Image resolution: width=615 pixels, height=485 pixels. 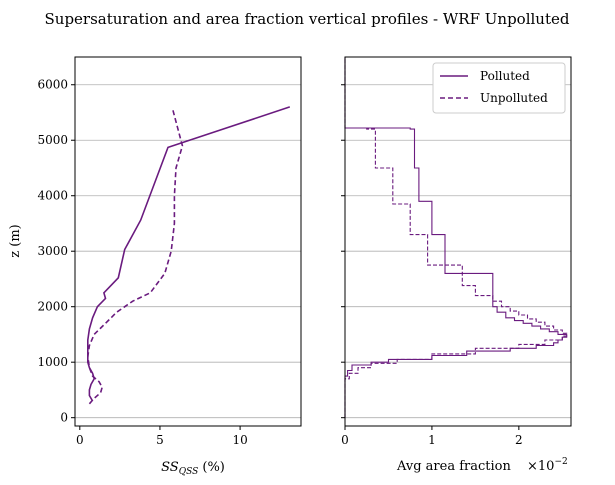 I want to click on right-xtick-label: 2, so click(x=519, y=440).